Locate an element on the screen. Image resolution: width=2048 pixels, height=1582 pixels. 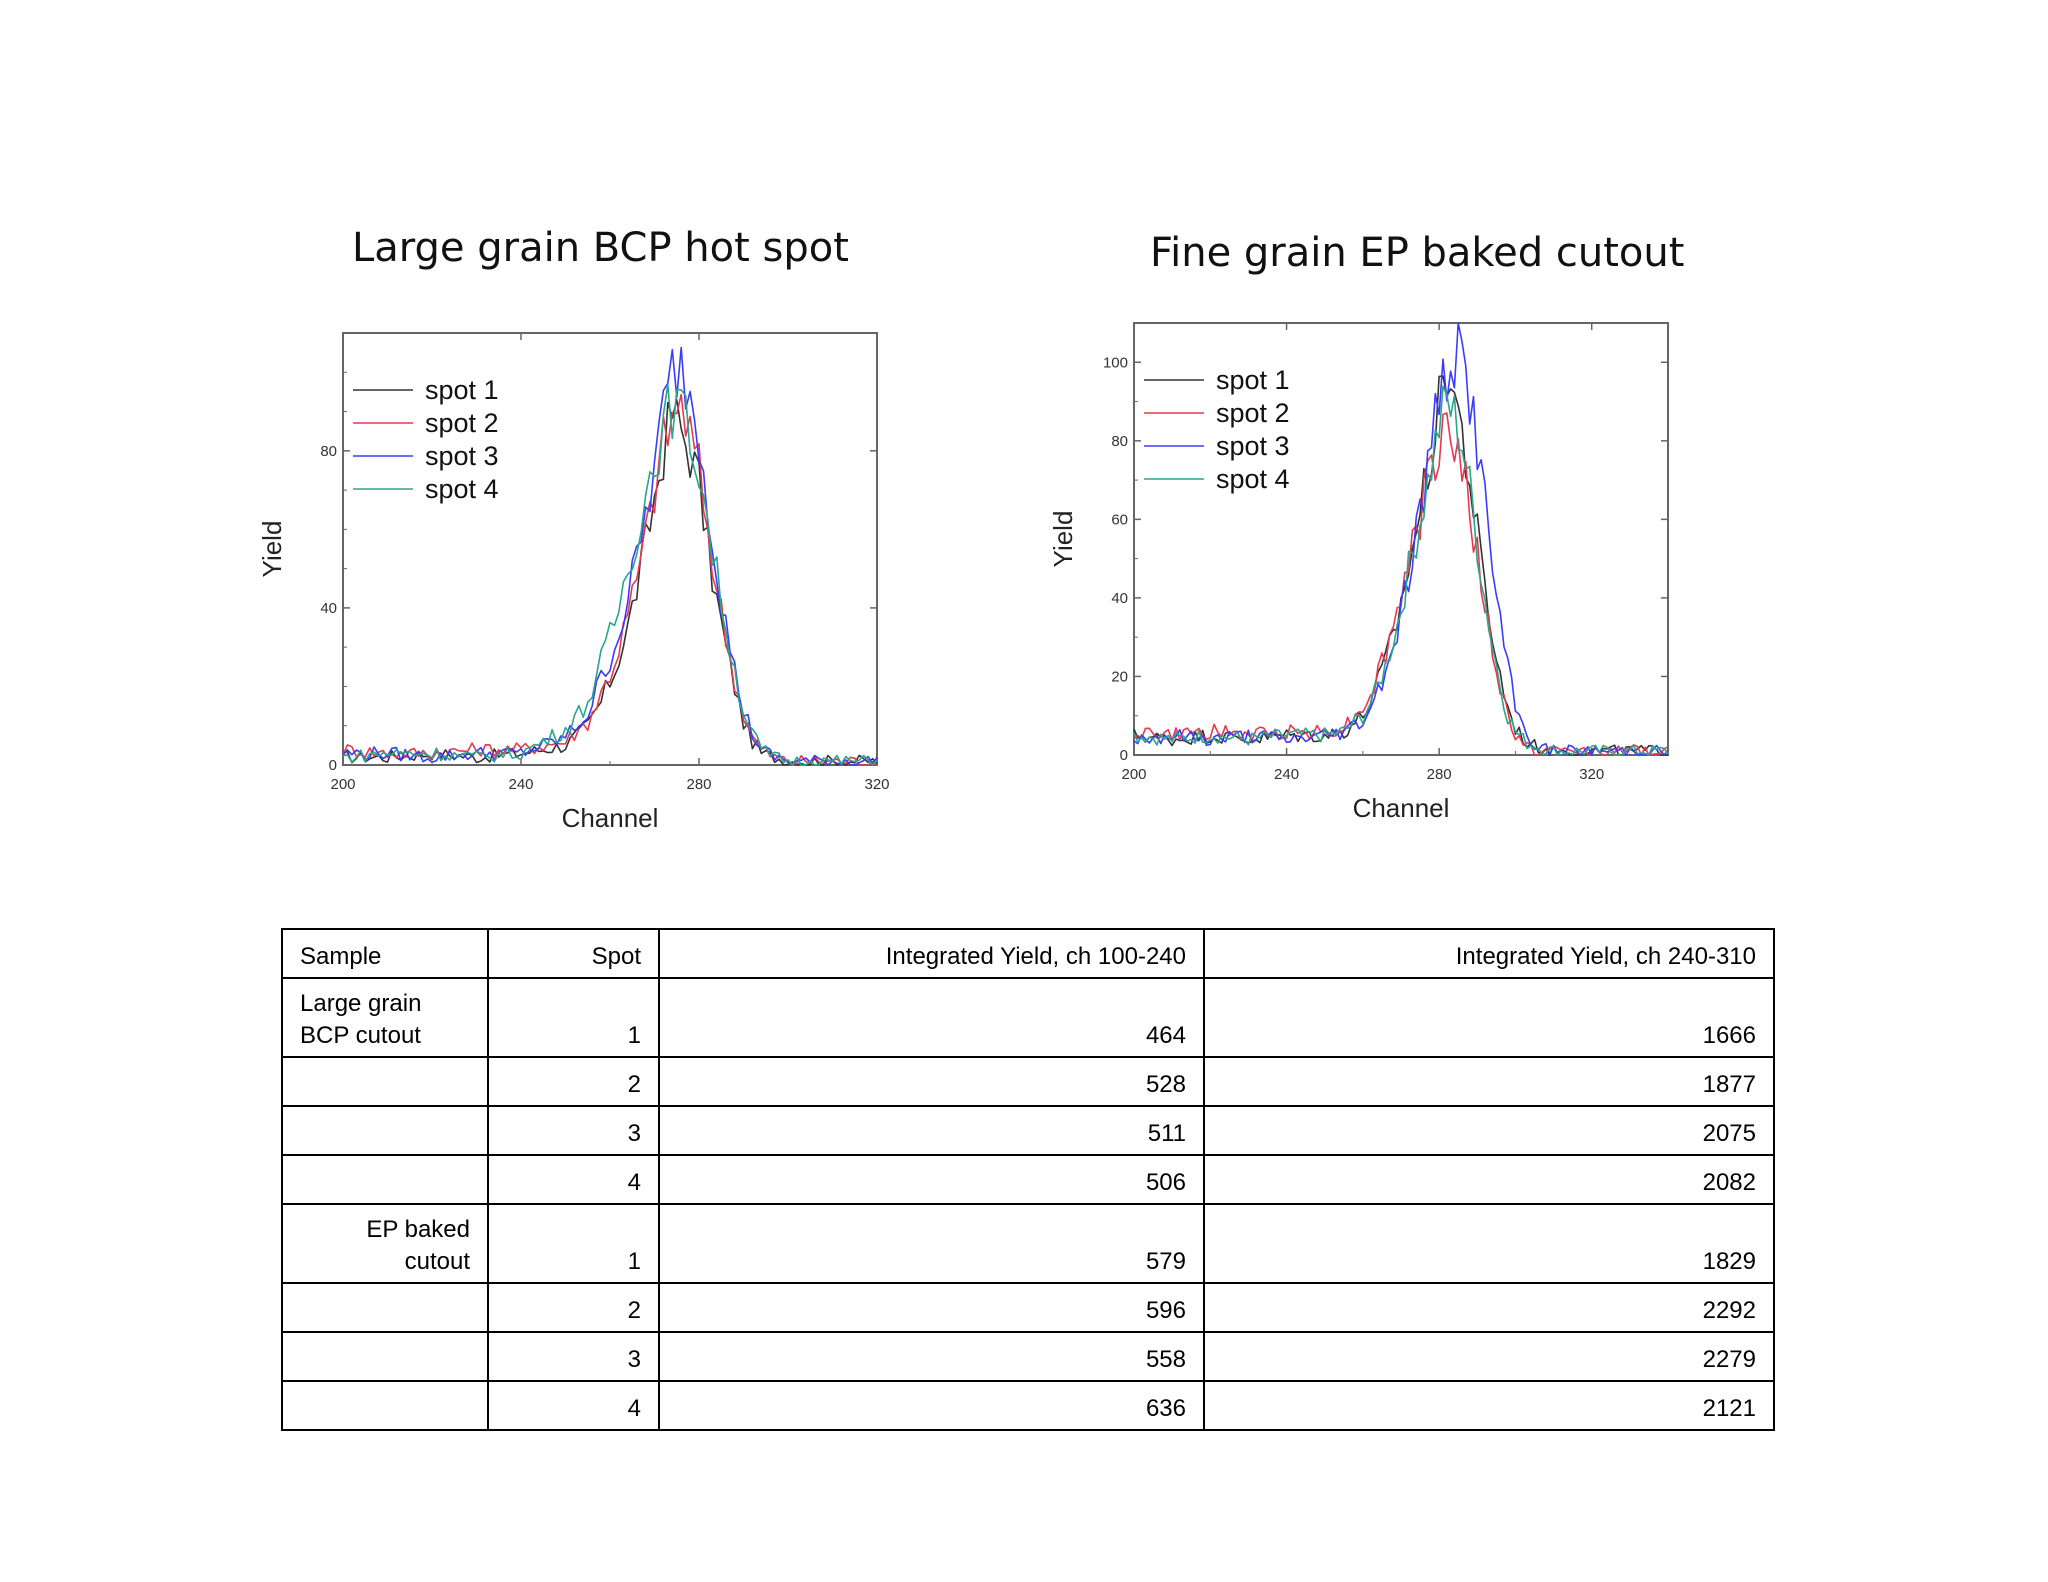
header-spot: Spot is located at coordinates (573, 953).